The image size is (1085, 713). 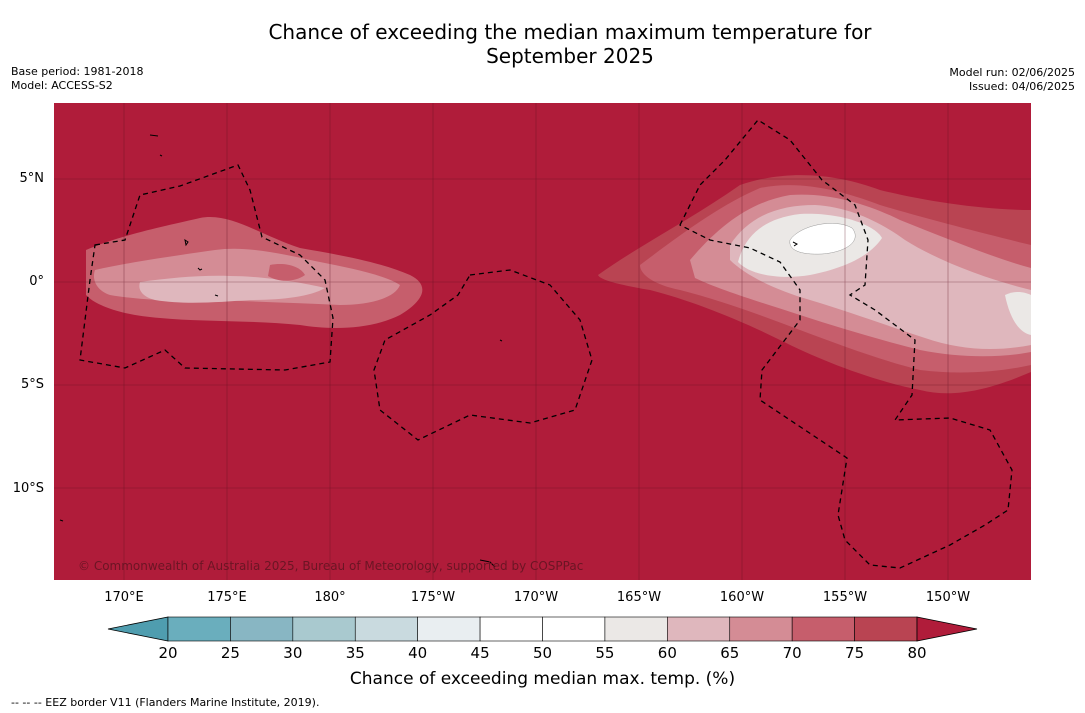 What do you see at coordinates (77, 71) in the screenshot?
I see `base-period: Base period: 1981-2018` at bounding box center [77, 71].